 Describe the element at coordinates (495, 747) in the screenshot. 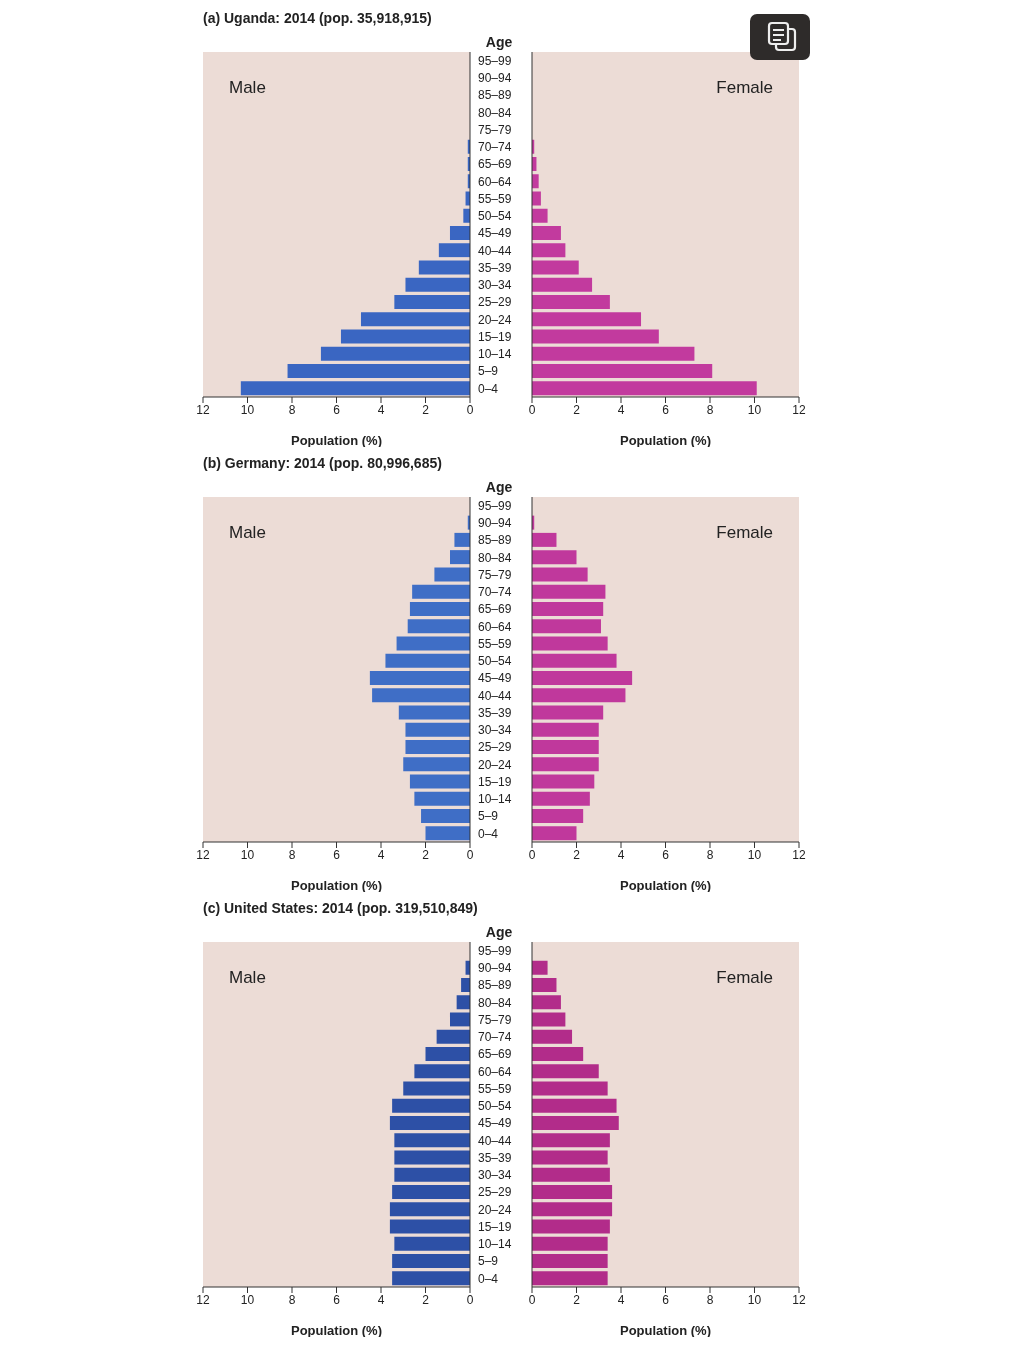

I see `y-tick-label: 25–29` at that location.